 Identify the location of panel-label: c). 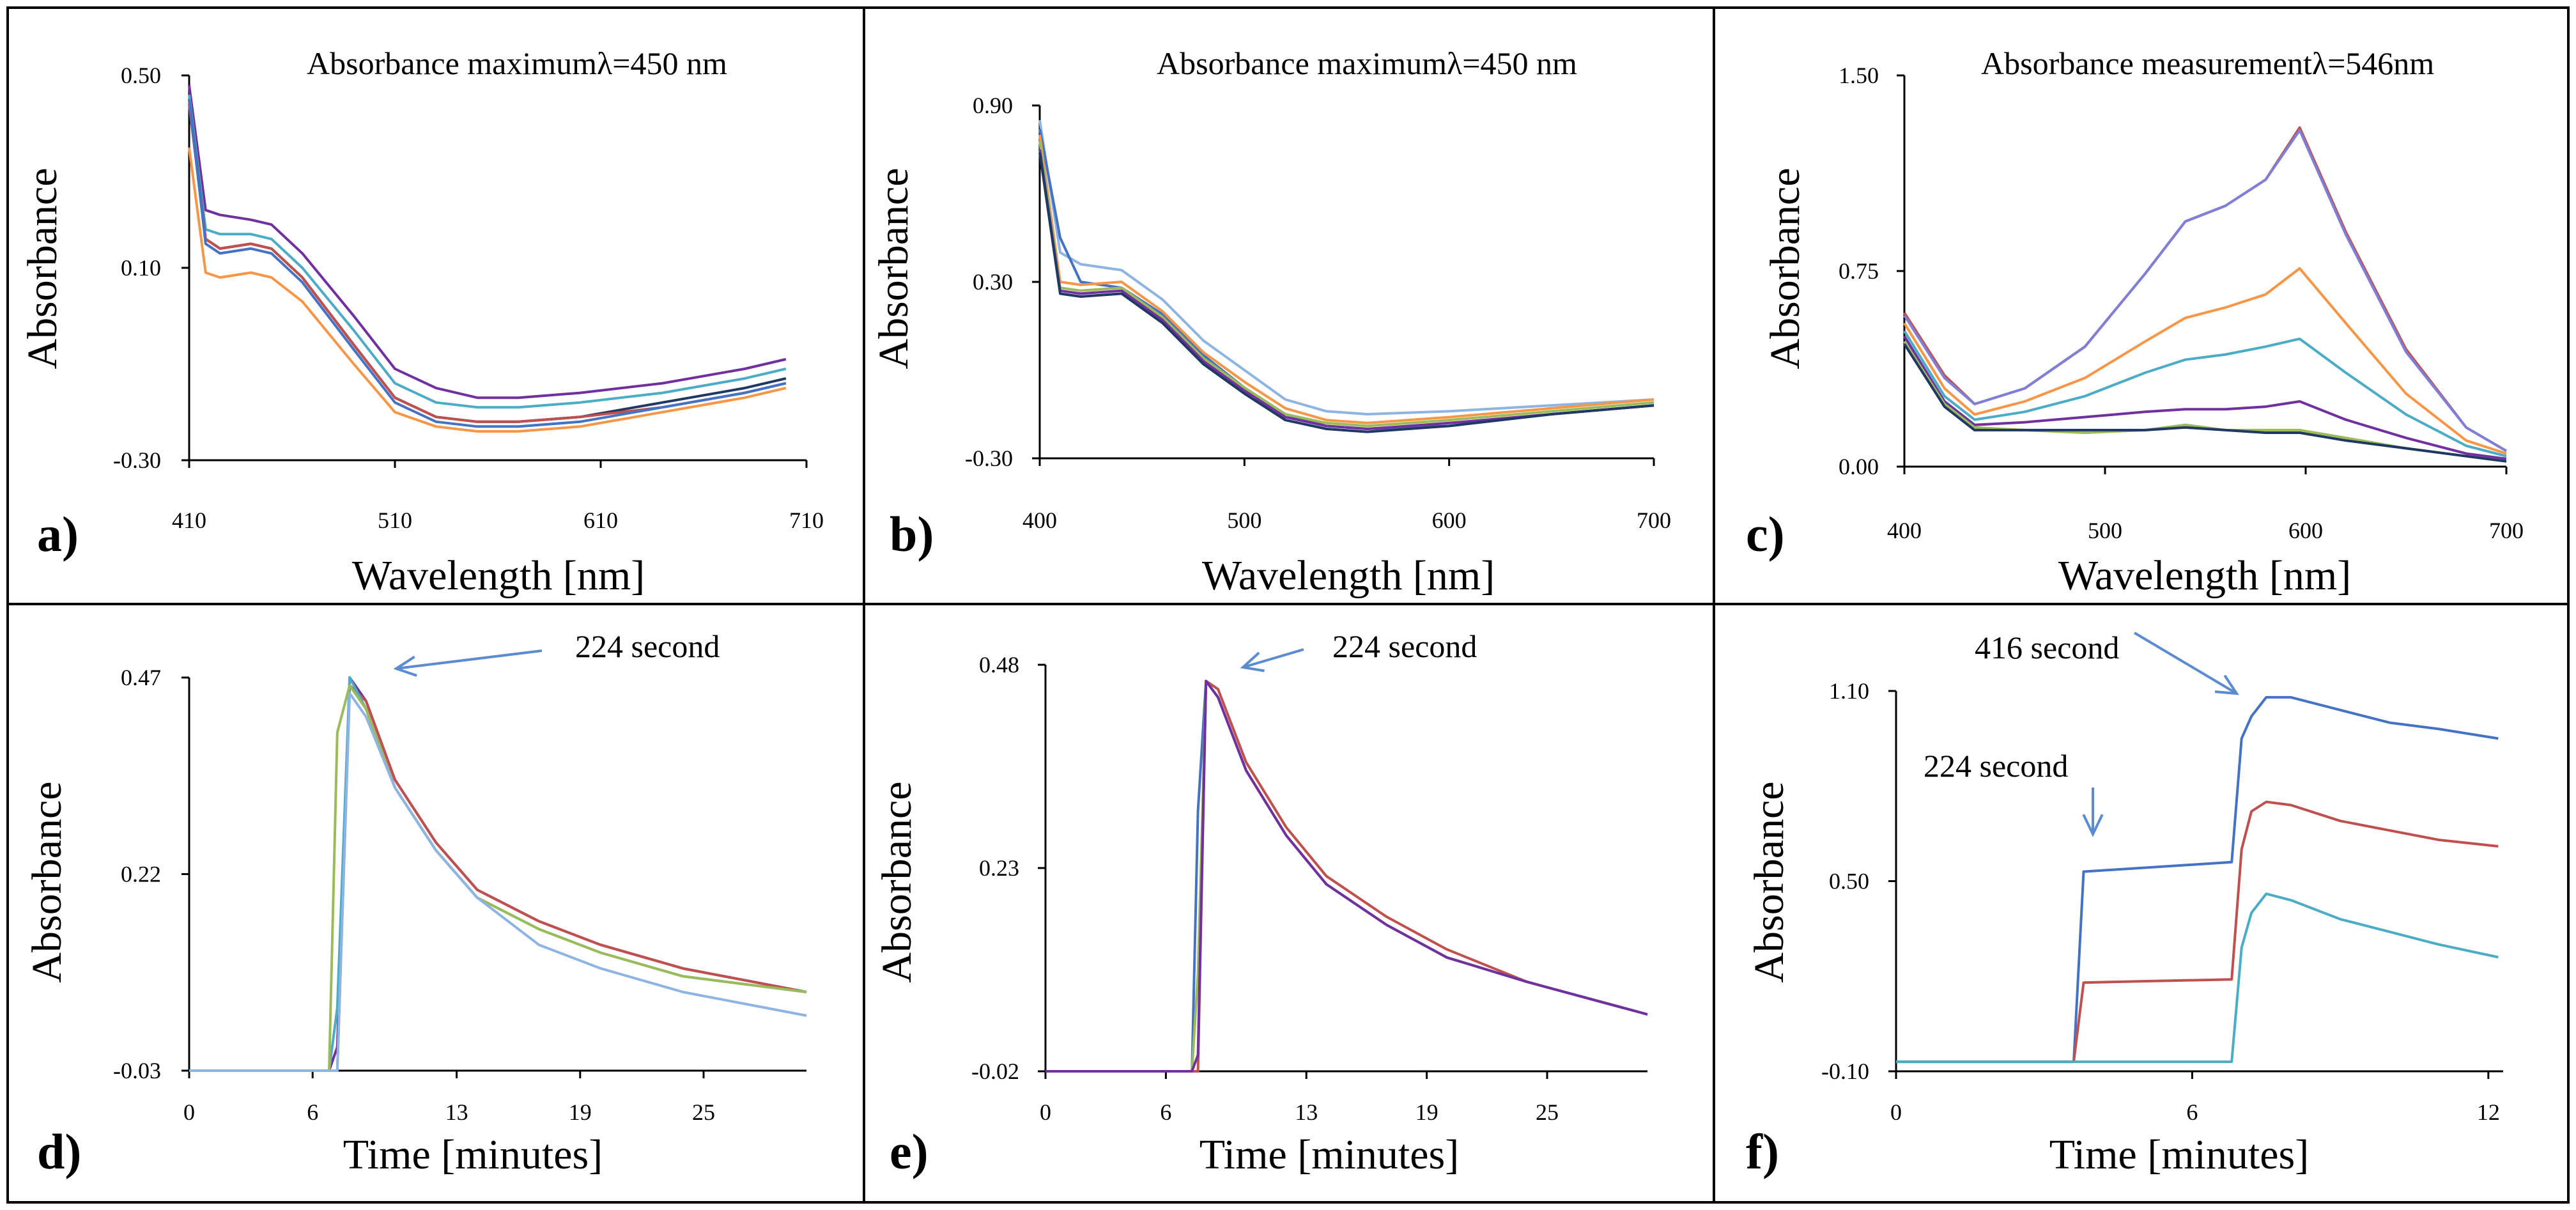
(1765, 534).